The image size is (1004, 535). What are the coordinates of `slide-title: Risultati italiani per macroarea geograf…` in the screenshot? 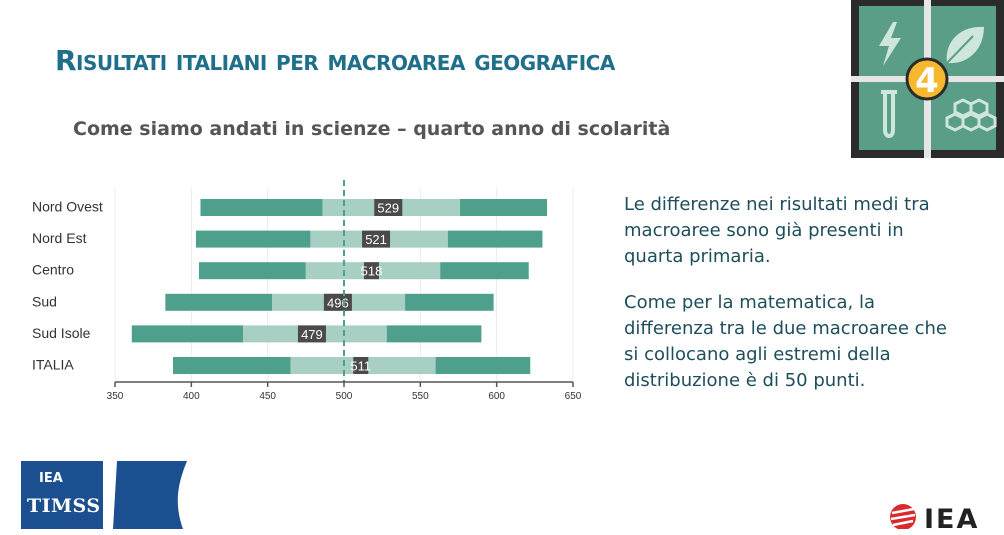 It's located at (335, 60).